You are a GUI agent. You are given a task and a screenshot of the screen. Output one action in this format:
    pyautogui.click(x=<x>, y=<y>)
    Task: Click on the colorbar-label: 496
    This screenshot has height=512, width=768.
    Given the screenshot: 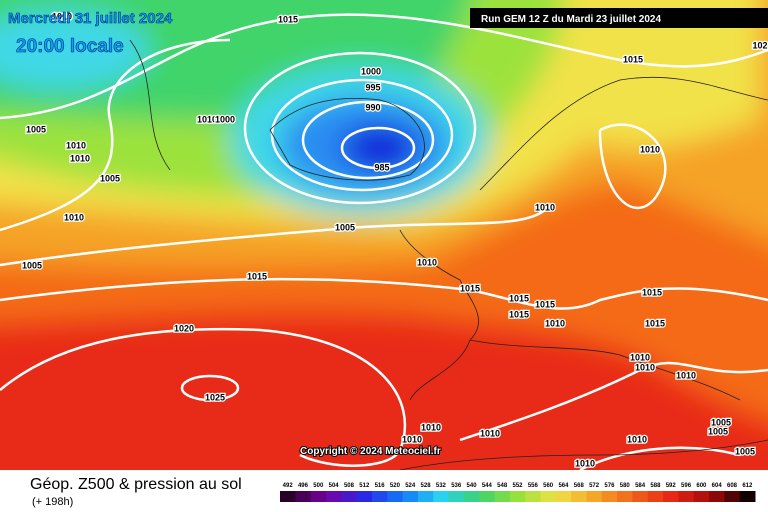 What is the action you would take?
    pyautogui.click(x=303, y=486)
    